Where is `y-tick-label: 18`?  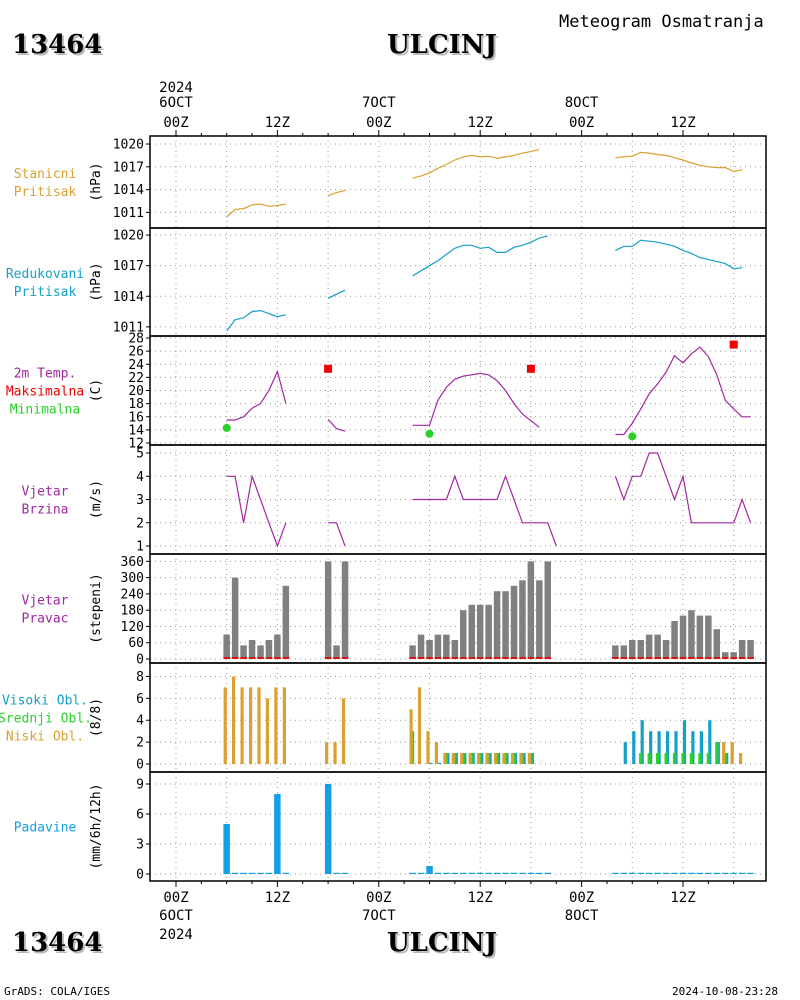
y-tick-label: 18 is located at coordinates (136, 404).